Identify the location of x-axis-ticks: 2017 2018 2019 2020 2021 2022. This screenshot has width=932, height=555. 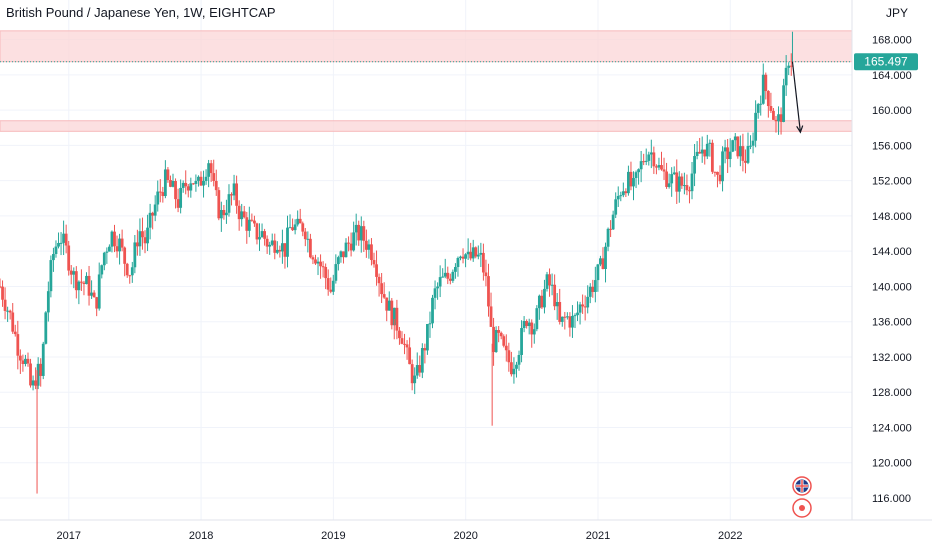
(400, 536).